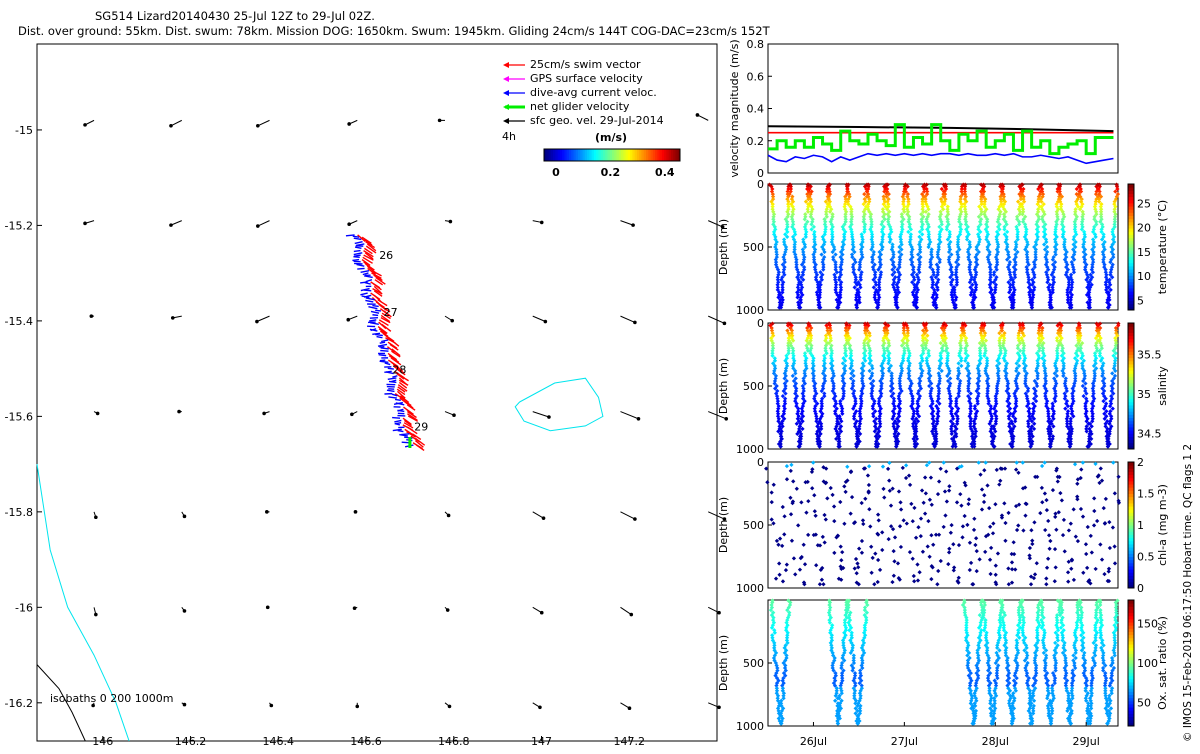 Image resolution: width=1200 pixels, height=754 pixels. What do you see at coordinates (102, 741) in the screenshot?
I see `map-xtick-label: 146` at bounding box center [102, 741].